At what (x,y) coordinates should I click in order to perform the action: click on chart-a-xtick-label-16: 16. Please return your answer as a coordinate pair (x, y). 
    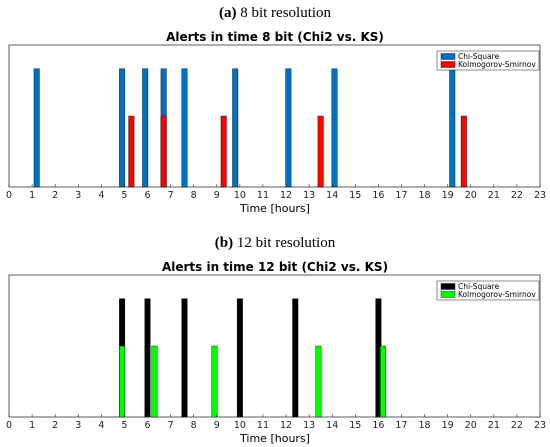
    Looking at the image, I should click on (378, 195).